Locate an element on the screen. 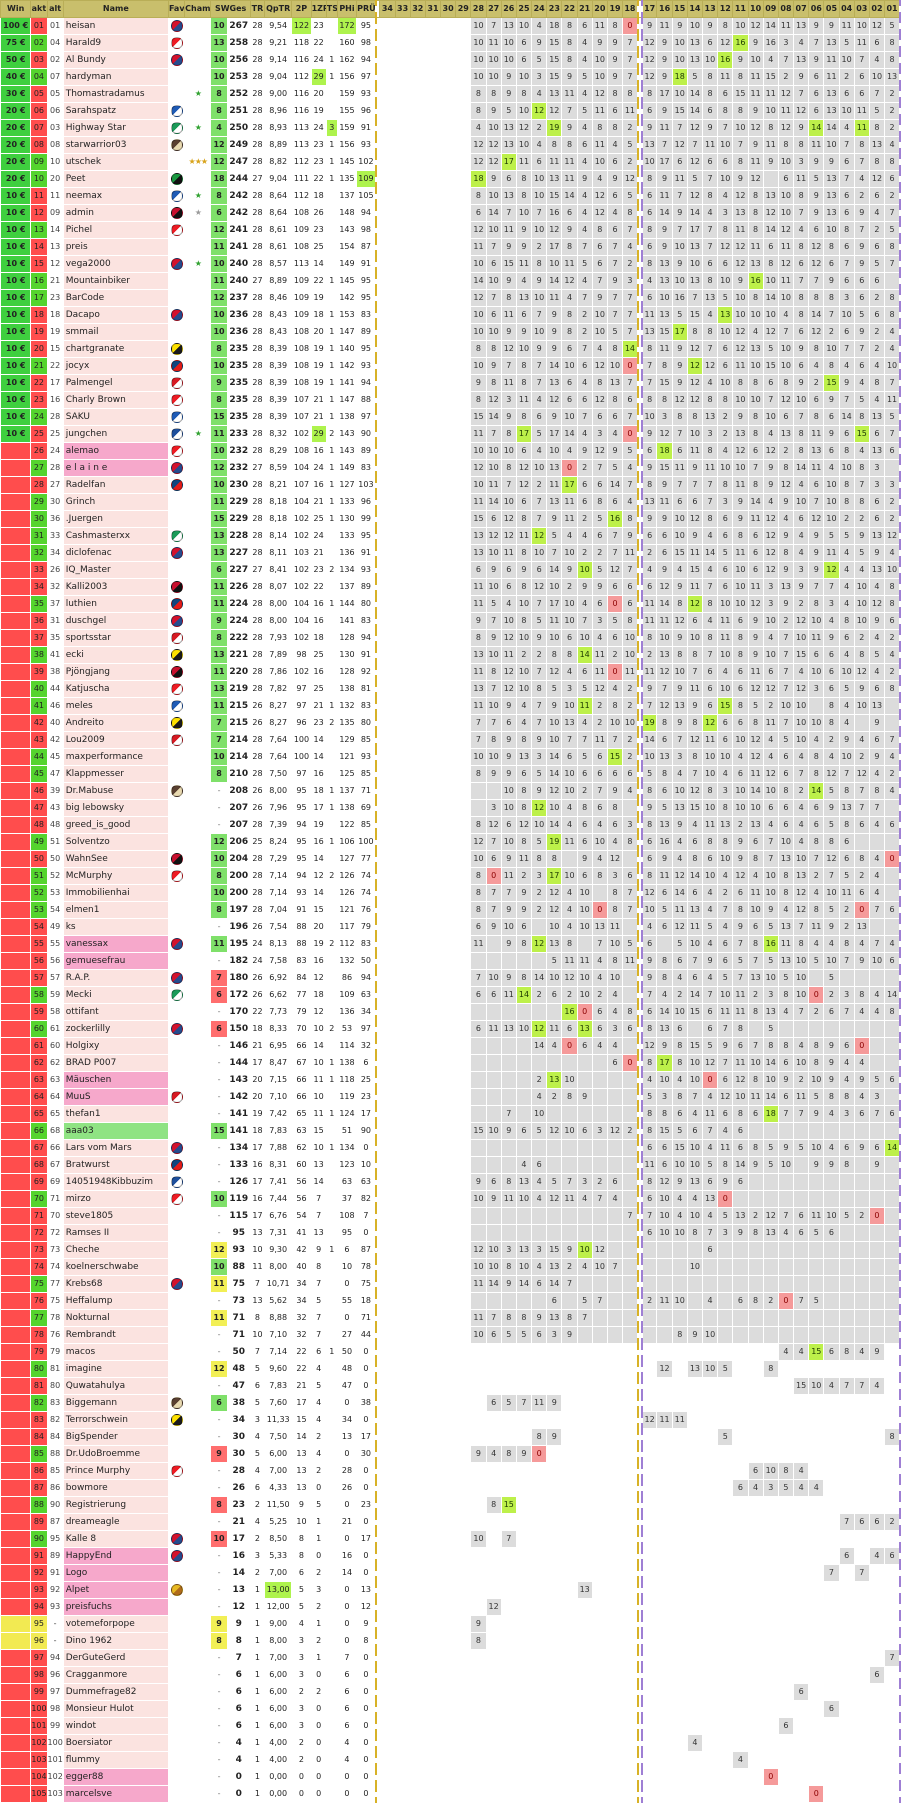 The image size is (901, 1812). player-name-cell: ecki is located at coordinates (115, 655).